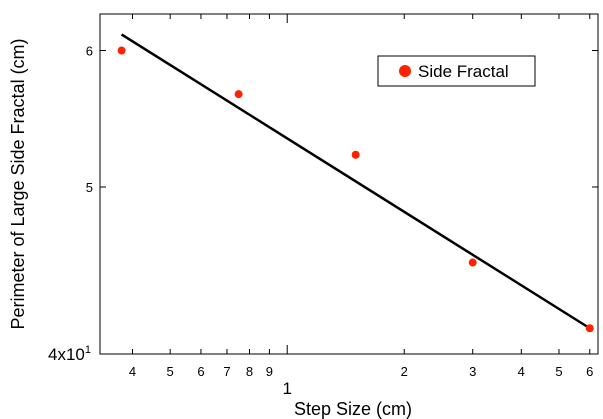  Describe the element at coordinates (70, 204) in the screenshot. I see `y-tick-labels: 4x101 5 6` at that location.